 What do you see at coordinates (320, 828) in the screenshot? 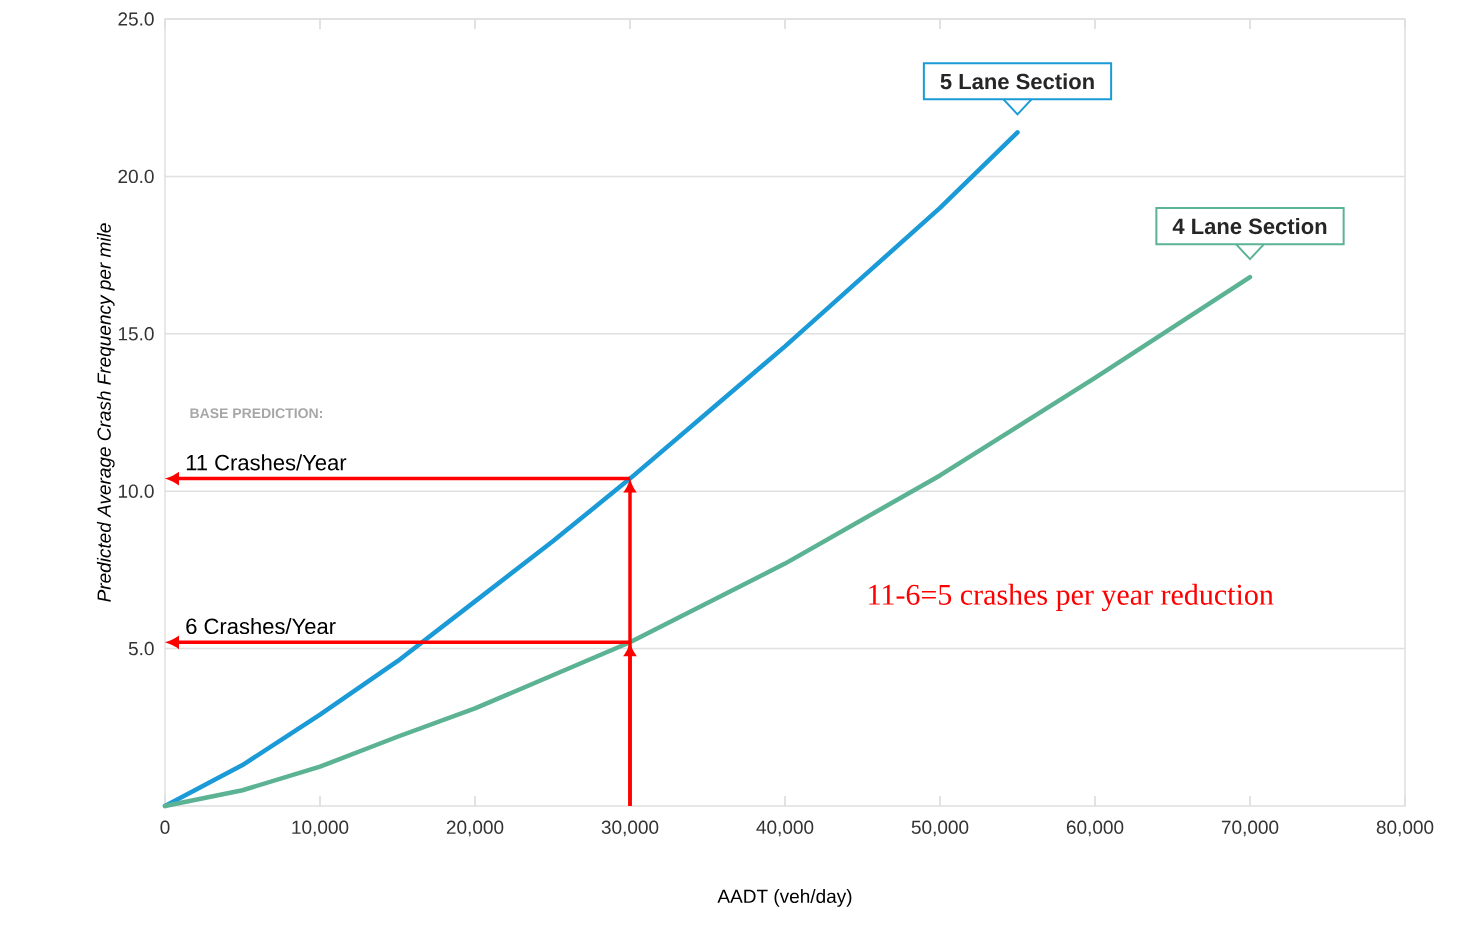
I see `x-tick-label: 10,000` at bounding box center [320, 828].